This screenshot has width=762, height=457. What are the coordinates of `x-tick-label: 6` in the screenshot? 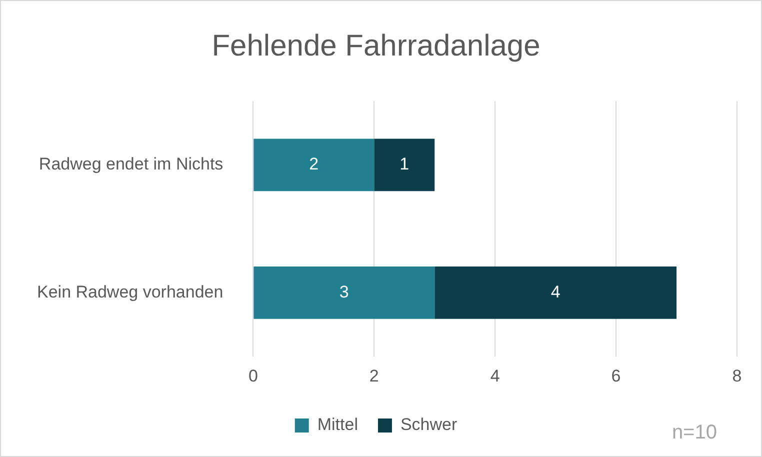 It's located at (616, 376).